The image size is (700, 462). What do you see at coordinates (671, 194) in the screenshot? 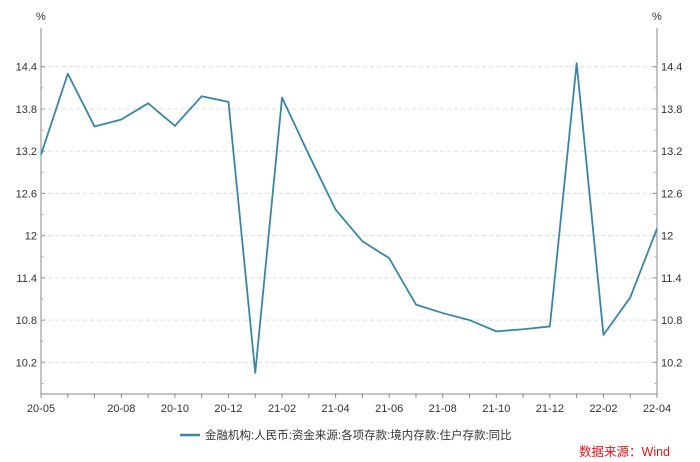
I see `right-tick-label: 12.6` at bounding box center [671, 194].